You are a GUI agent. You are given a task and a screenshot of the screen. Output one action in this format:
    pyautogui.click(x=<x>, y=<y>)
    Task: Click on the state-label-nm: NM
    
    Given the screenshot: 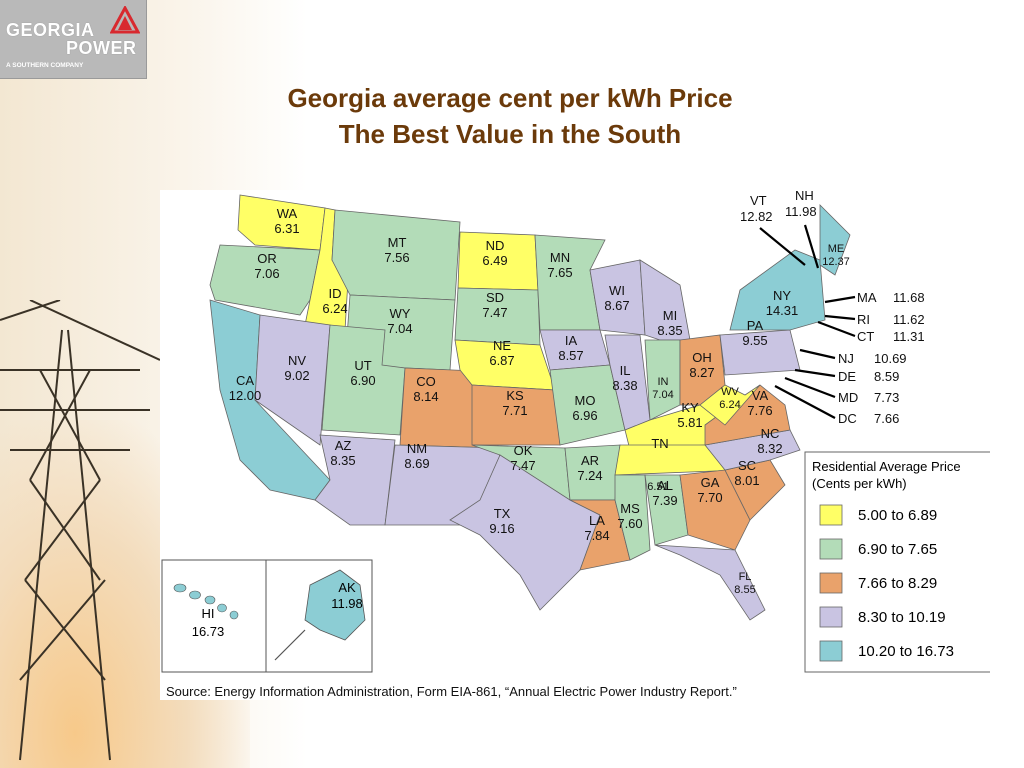 What is the action you would take?
    pyautogui.click(x=417, y=448)
    